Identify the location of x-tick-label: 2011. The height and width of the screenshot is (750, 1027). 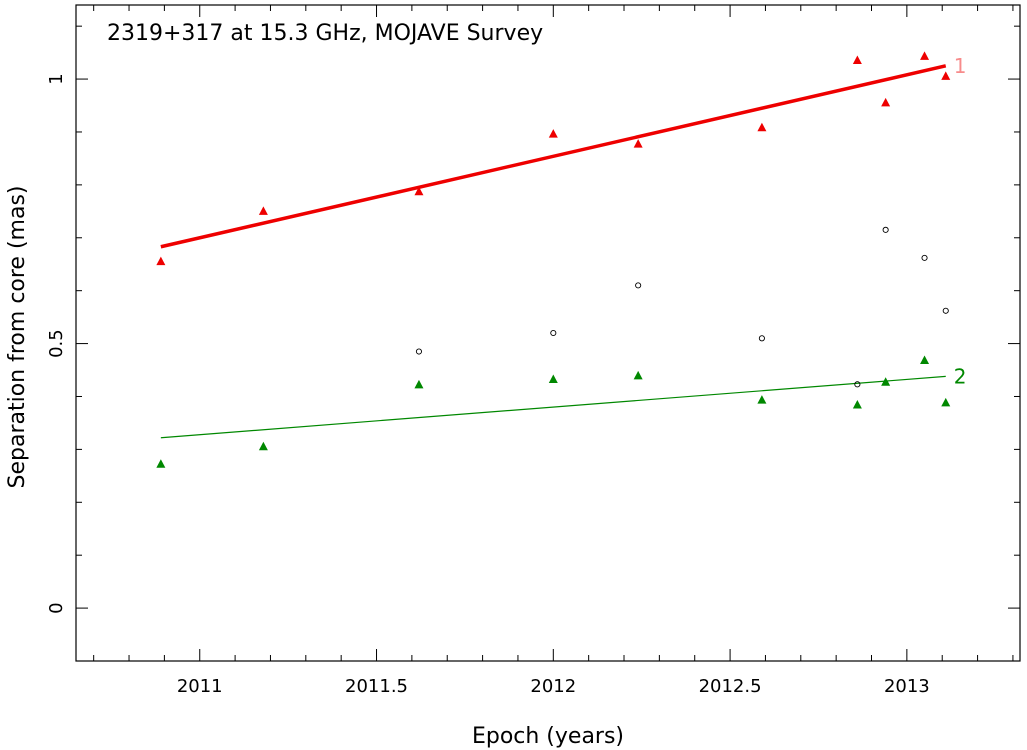
(200, 686).